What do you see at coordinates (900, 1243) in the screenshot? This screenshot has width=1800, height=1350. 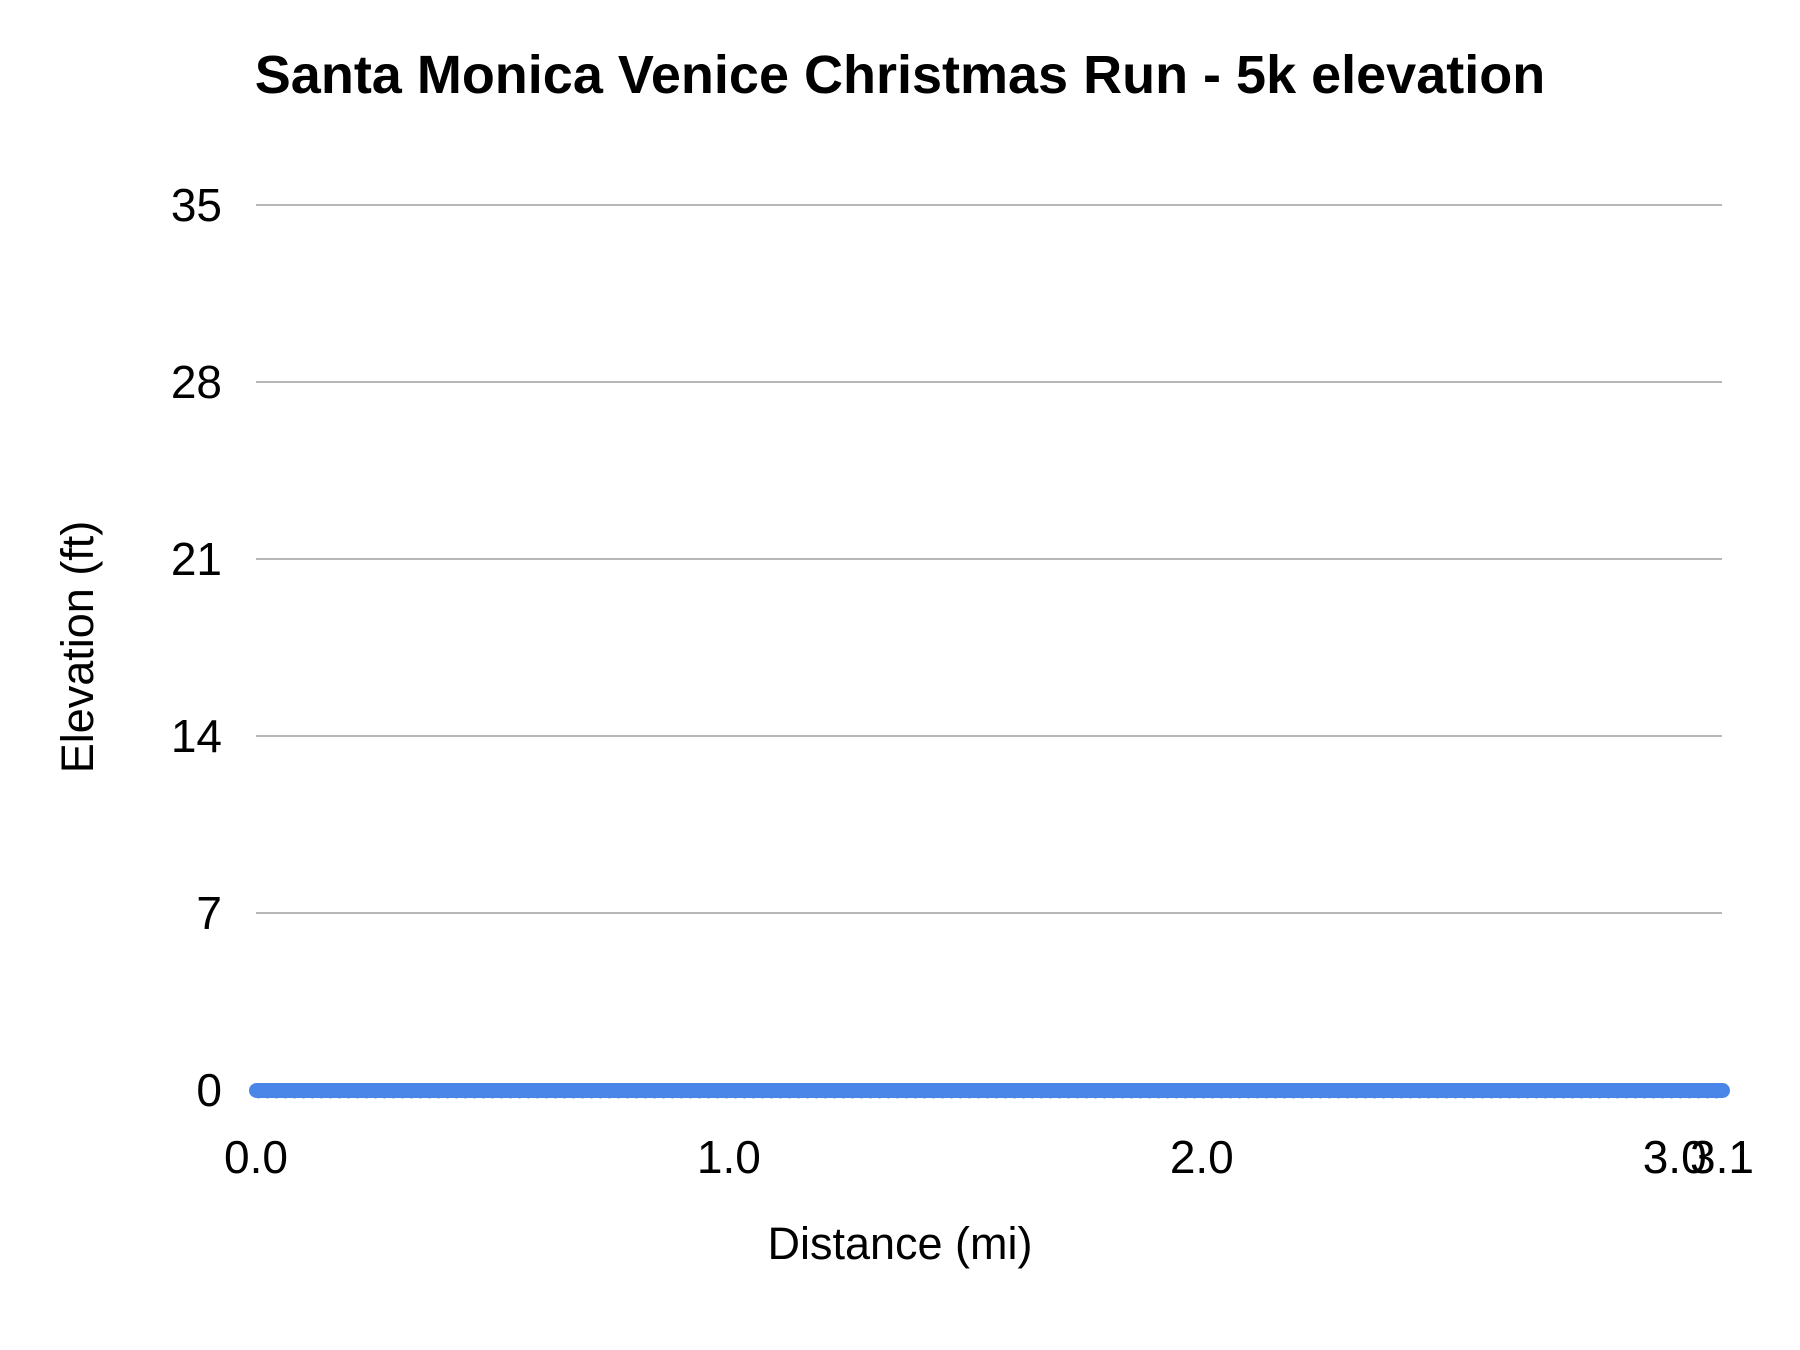 I see `x-axis-title: Distance (mi)` at bounding box center [900, 1243].